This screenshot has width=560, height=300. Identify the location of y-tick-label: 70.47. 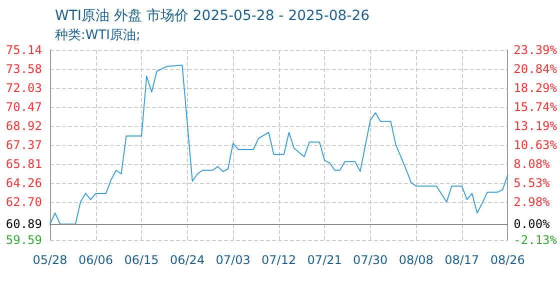
(24, 107).